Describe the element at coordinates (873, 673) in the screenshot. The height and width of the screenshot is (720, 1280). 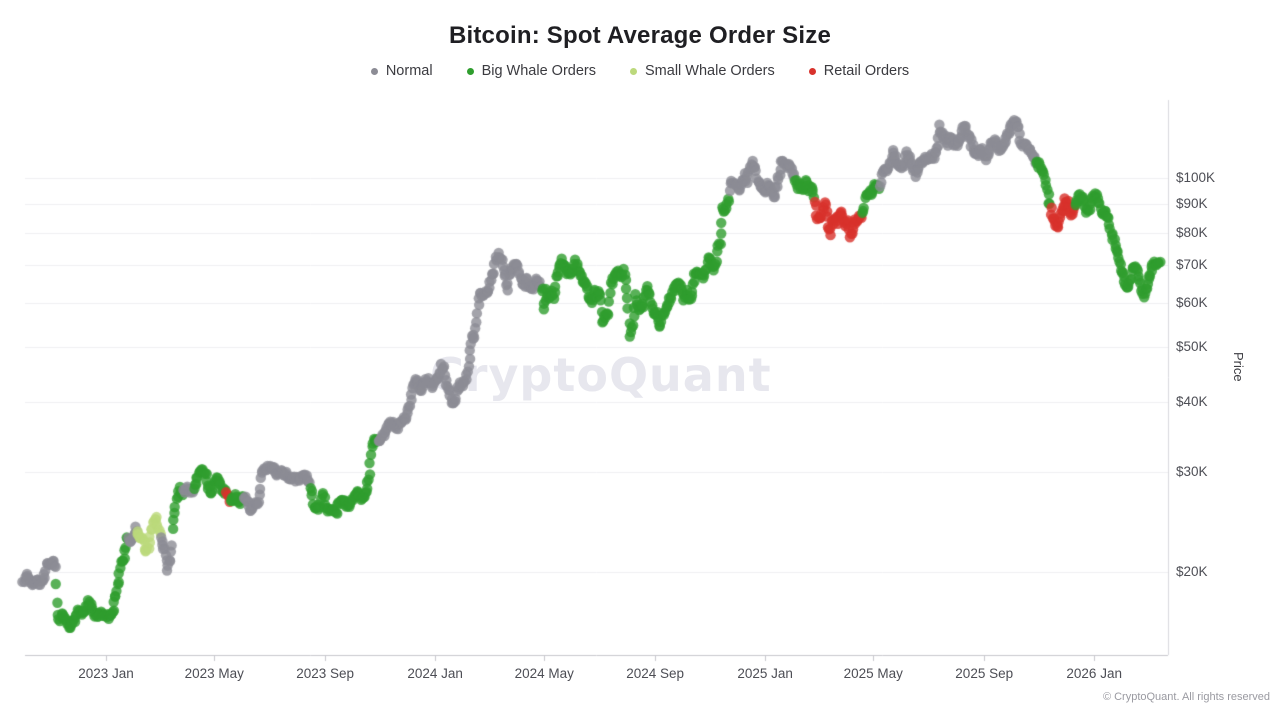
I see `x-tick-label: 2025 May` at that location.